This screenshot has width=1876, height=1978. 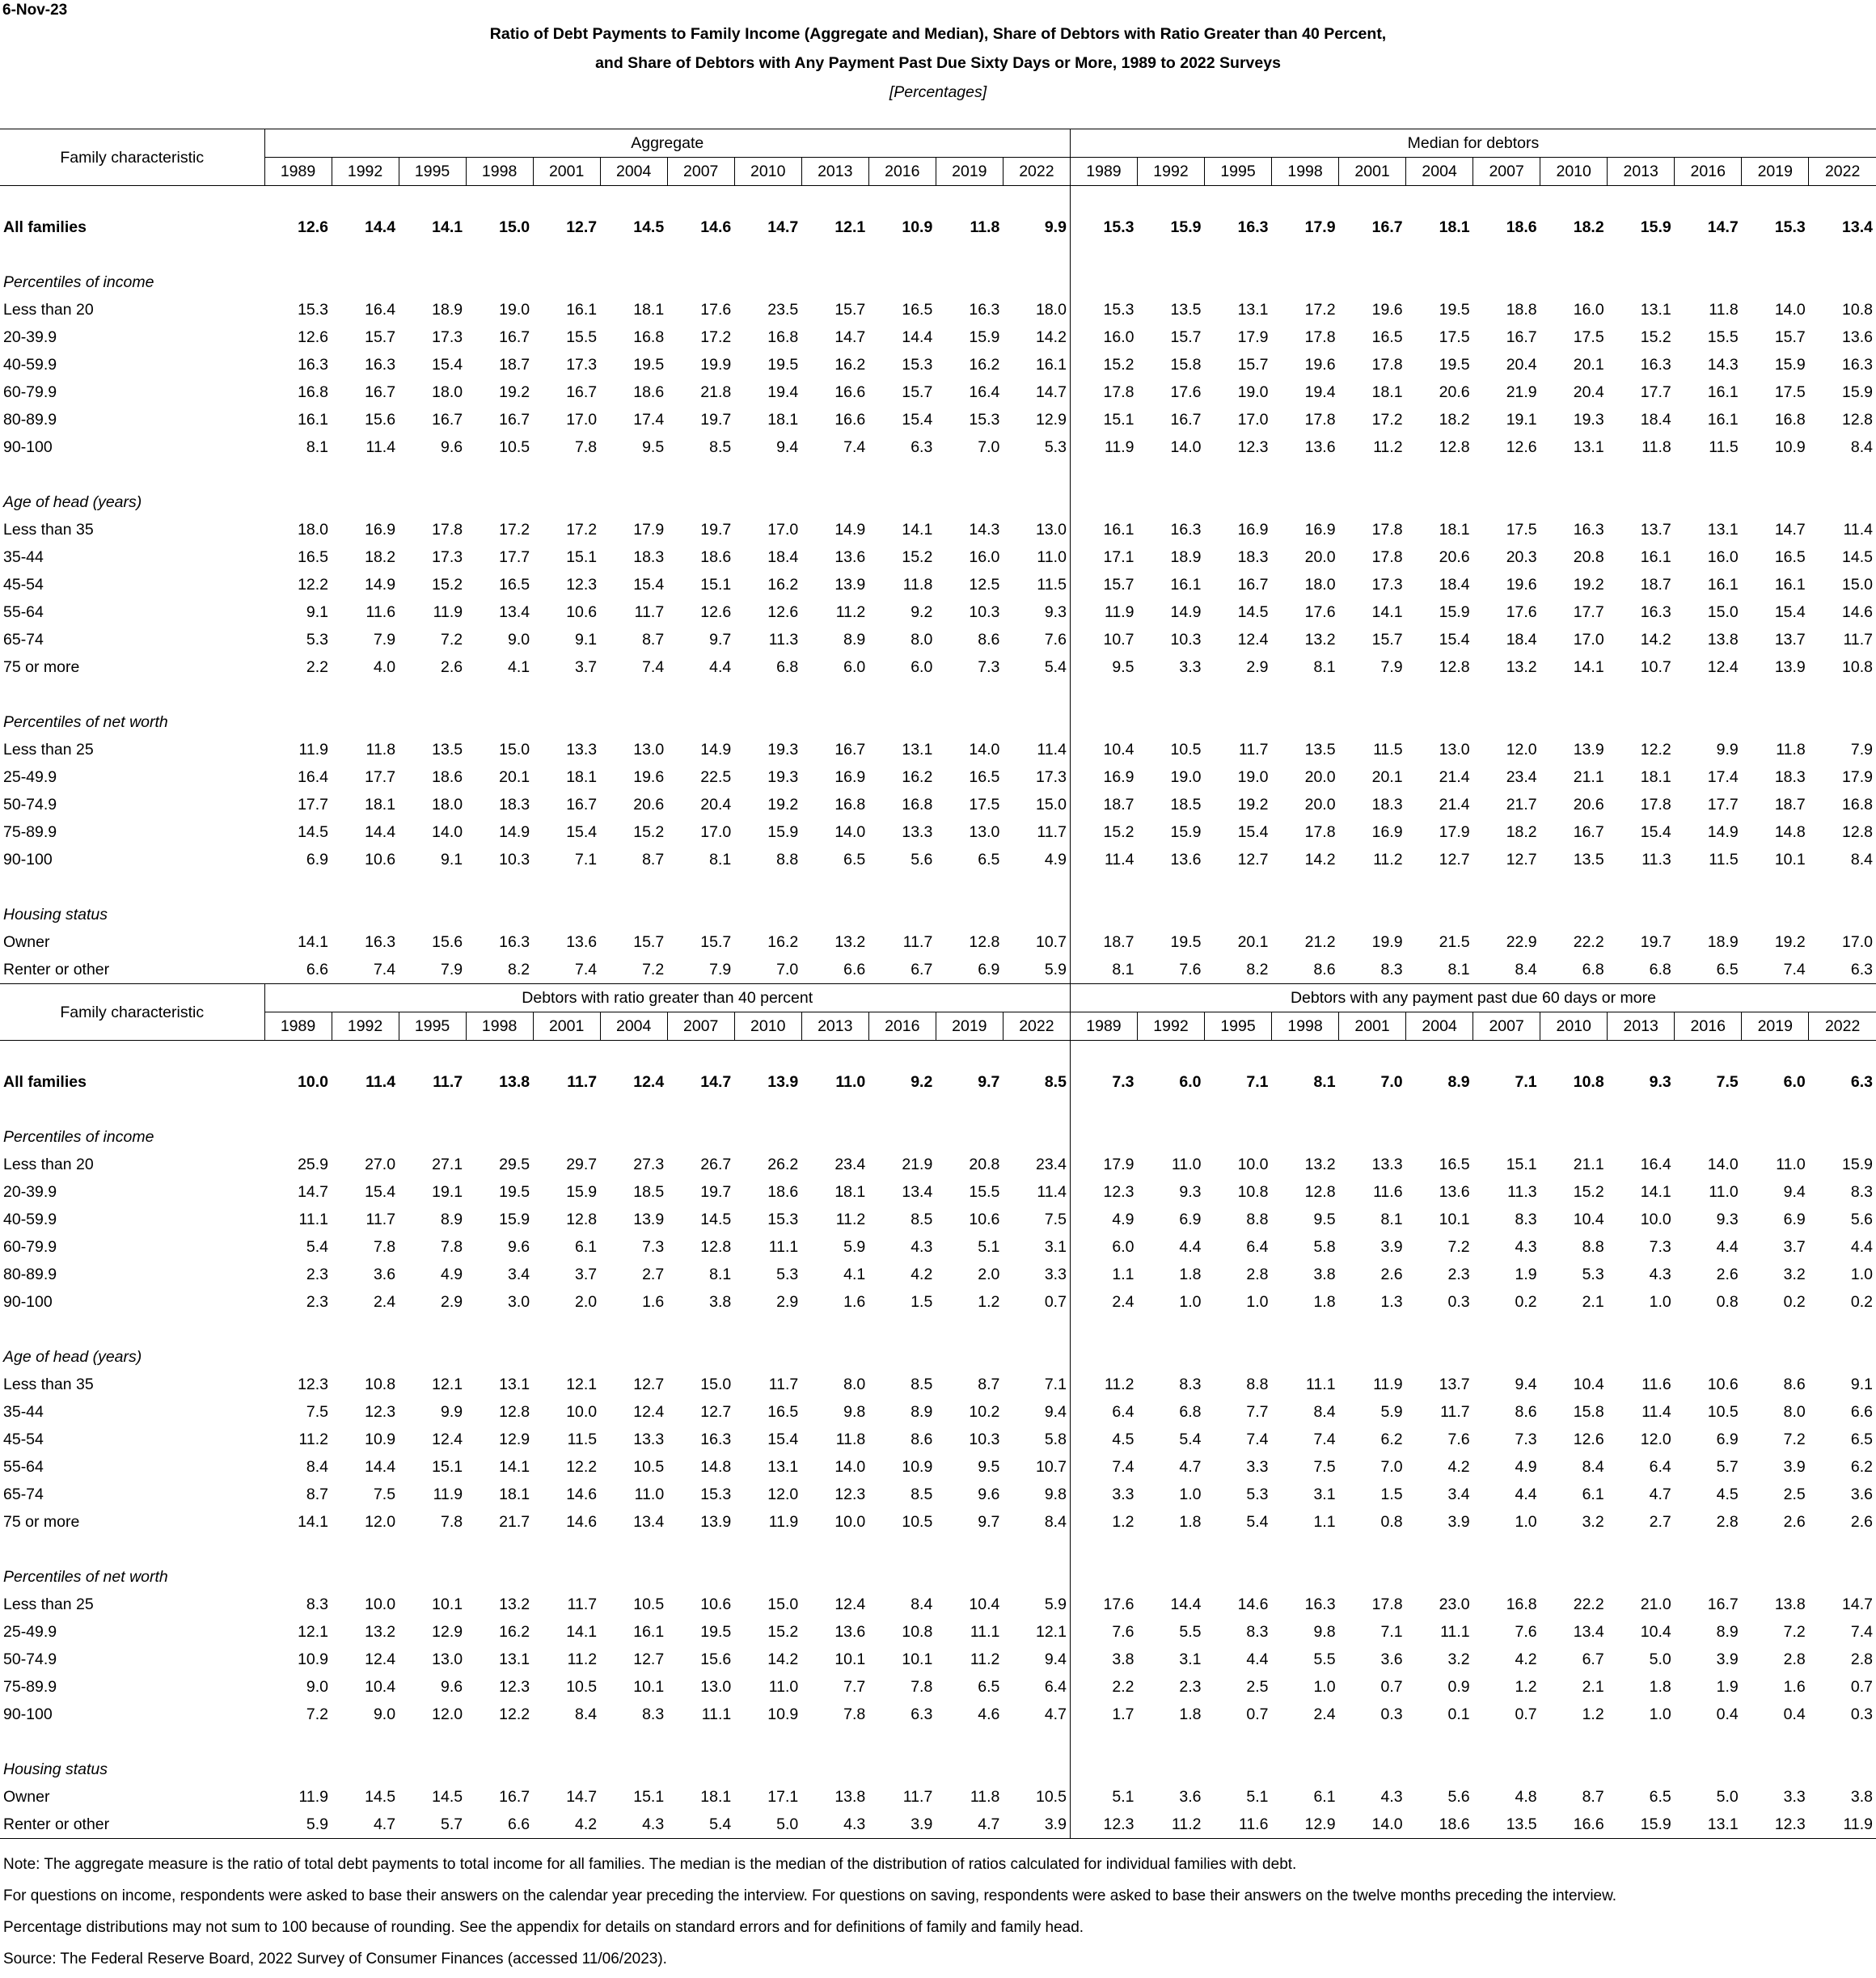 What do you see at coordinates (1325, 1632) in the screenshot?
I see `value-cell: 9.8` at bounding box center [1325, 1632].